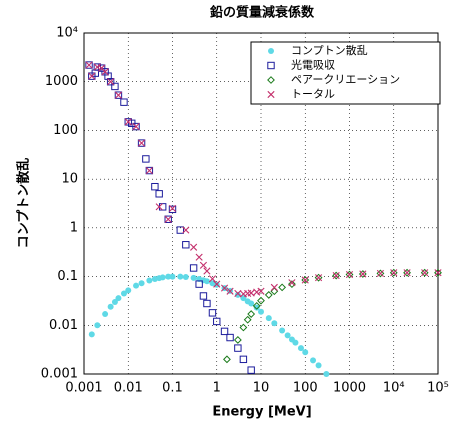  Describe the element at coordinates (313, 65) in the screenshot. I see `legend-label: 光電吸収` at that location.